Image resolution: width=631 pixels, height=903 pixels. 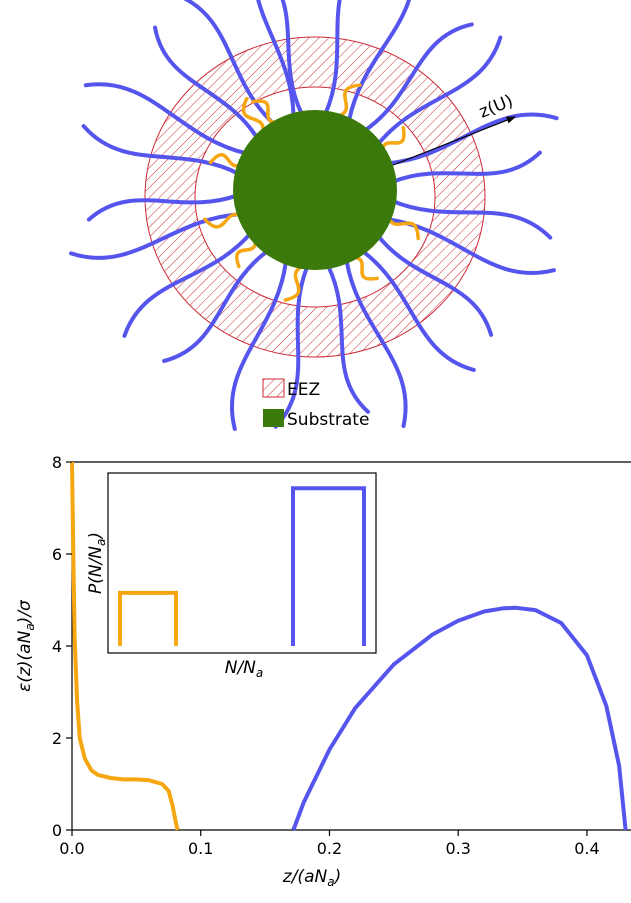 I want to click on legend-label-substrate: Substrate, so click(x=328, y=420).